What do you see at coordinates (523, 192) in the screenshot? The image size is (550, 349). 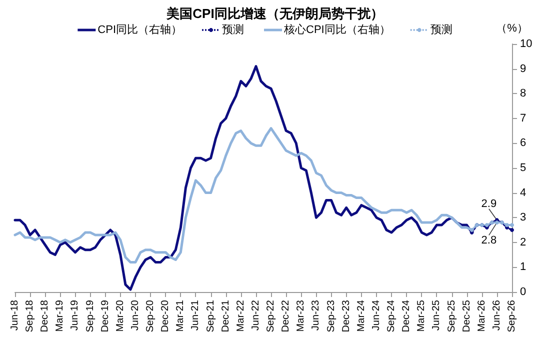 I see `y-tick-label: 4` at bounding box center [523, 192].